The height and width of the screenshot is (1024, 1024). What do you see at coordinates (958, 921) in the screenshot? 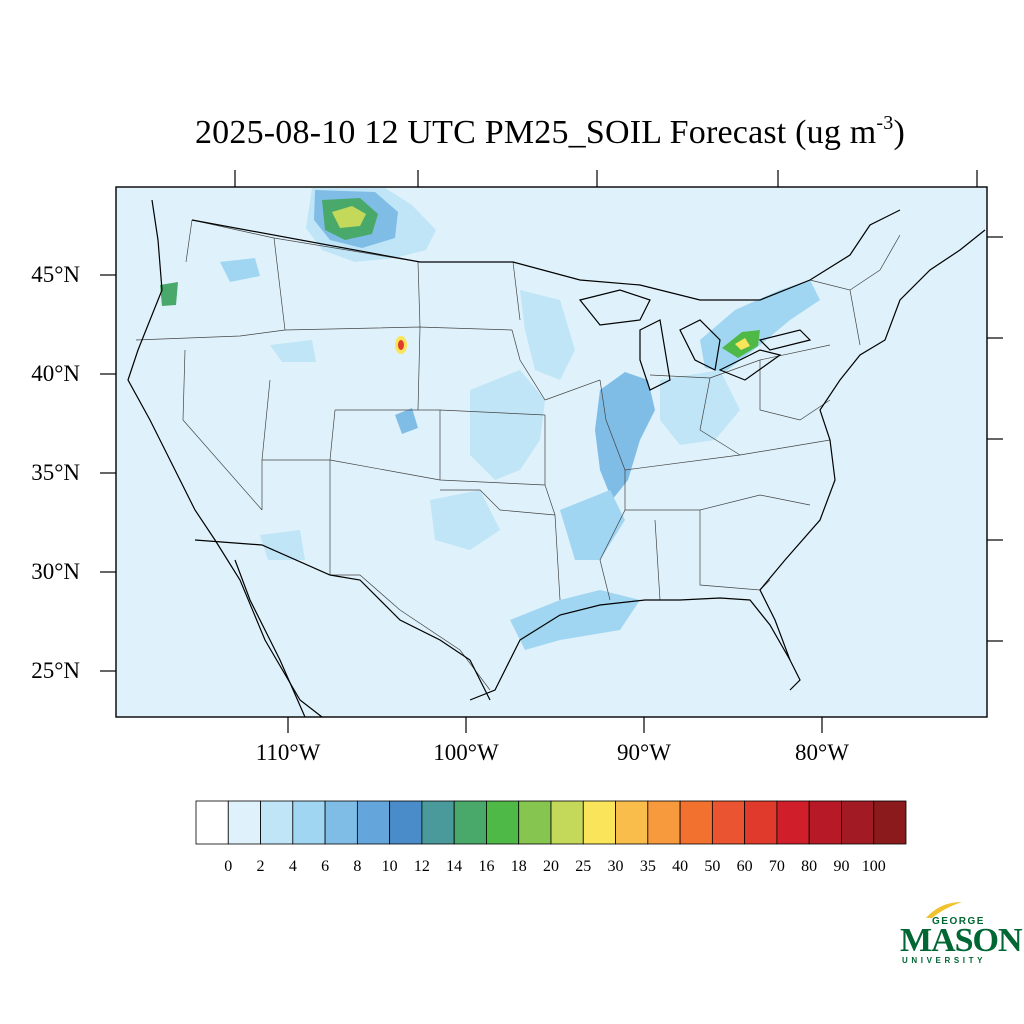
I see `logo-line1: GEORGE` at bounding box center [958, 921].